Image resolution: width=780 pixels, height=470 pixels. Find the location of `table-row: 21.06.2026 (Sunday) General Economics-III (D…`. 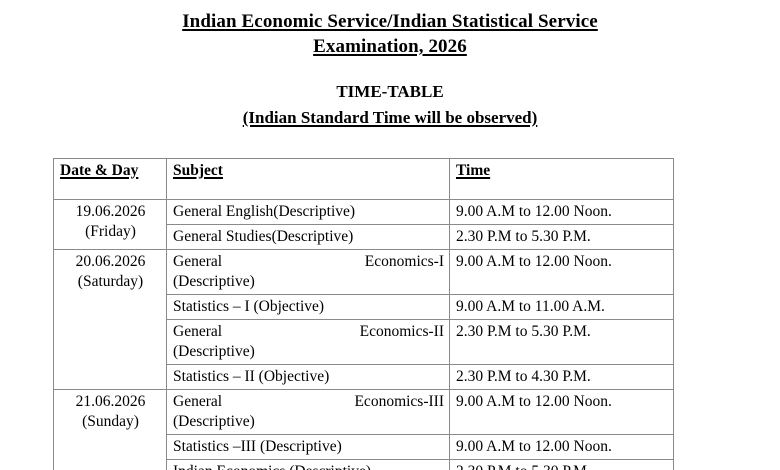

table-row: 21.06.2026 (Sunday) General Economics-III (D… is located at coordinates (363, 429).